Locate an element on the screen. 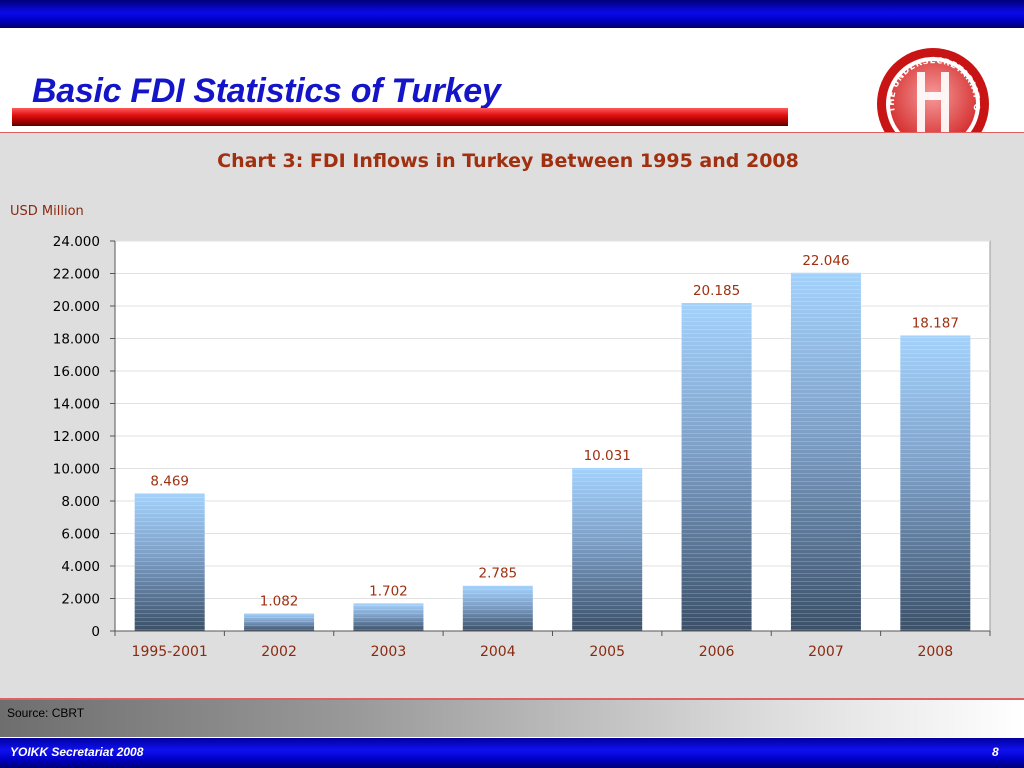  x-tick-label: 2006 is located at coordinates (717, 652).